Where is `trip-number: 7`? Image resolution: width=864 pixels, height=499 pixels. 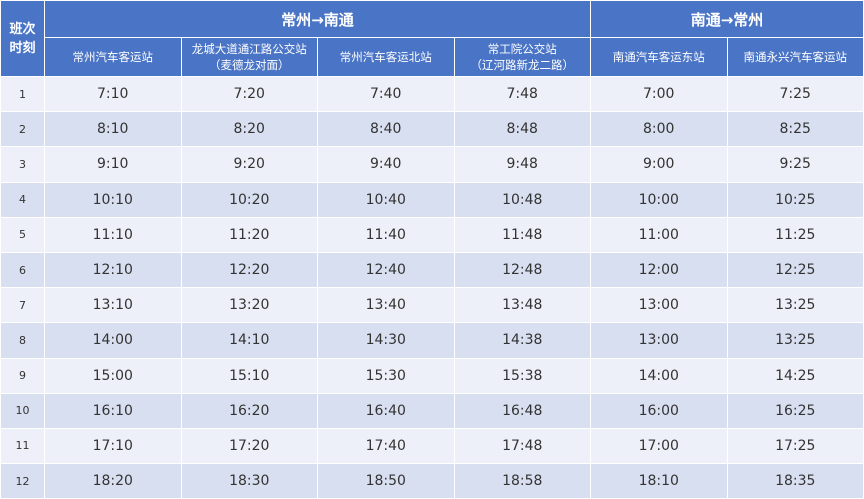
trip-number: 7 is located at coordinates (22, 305).